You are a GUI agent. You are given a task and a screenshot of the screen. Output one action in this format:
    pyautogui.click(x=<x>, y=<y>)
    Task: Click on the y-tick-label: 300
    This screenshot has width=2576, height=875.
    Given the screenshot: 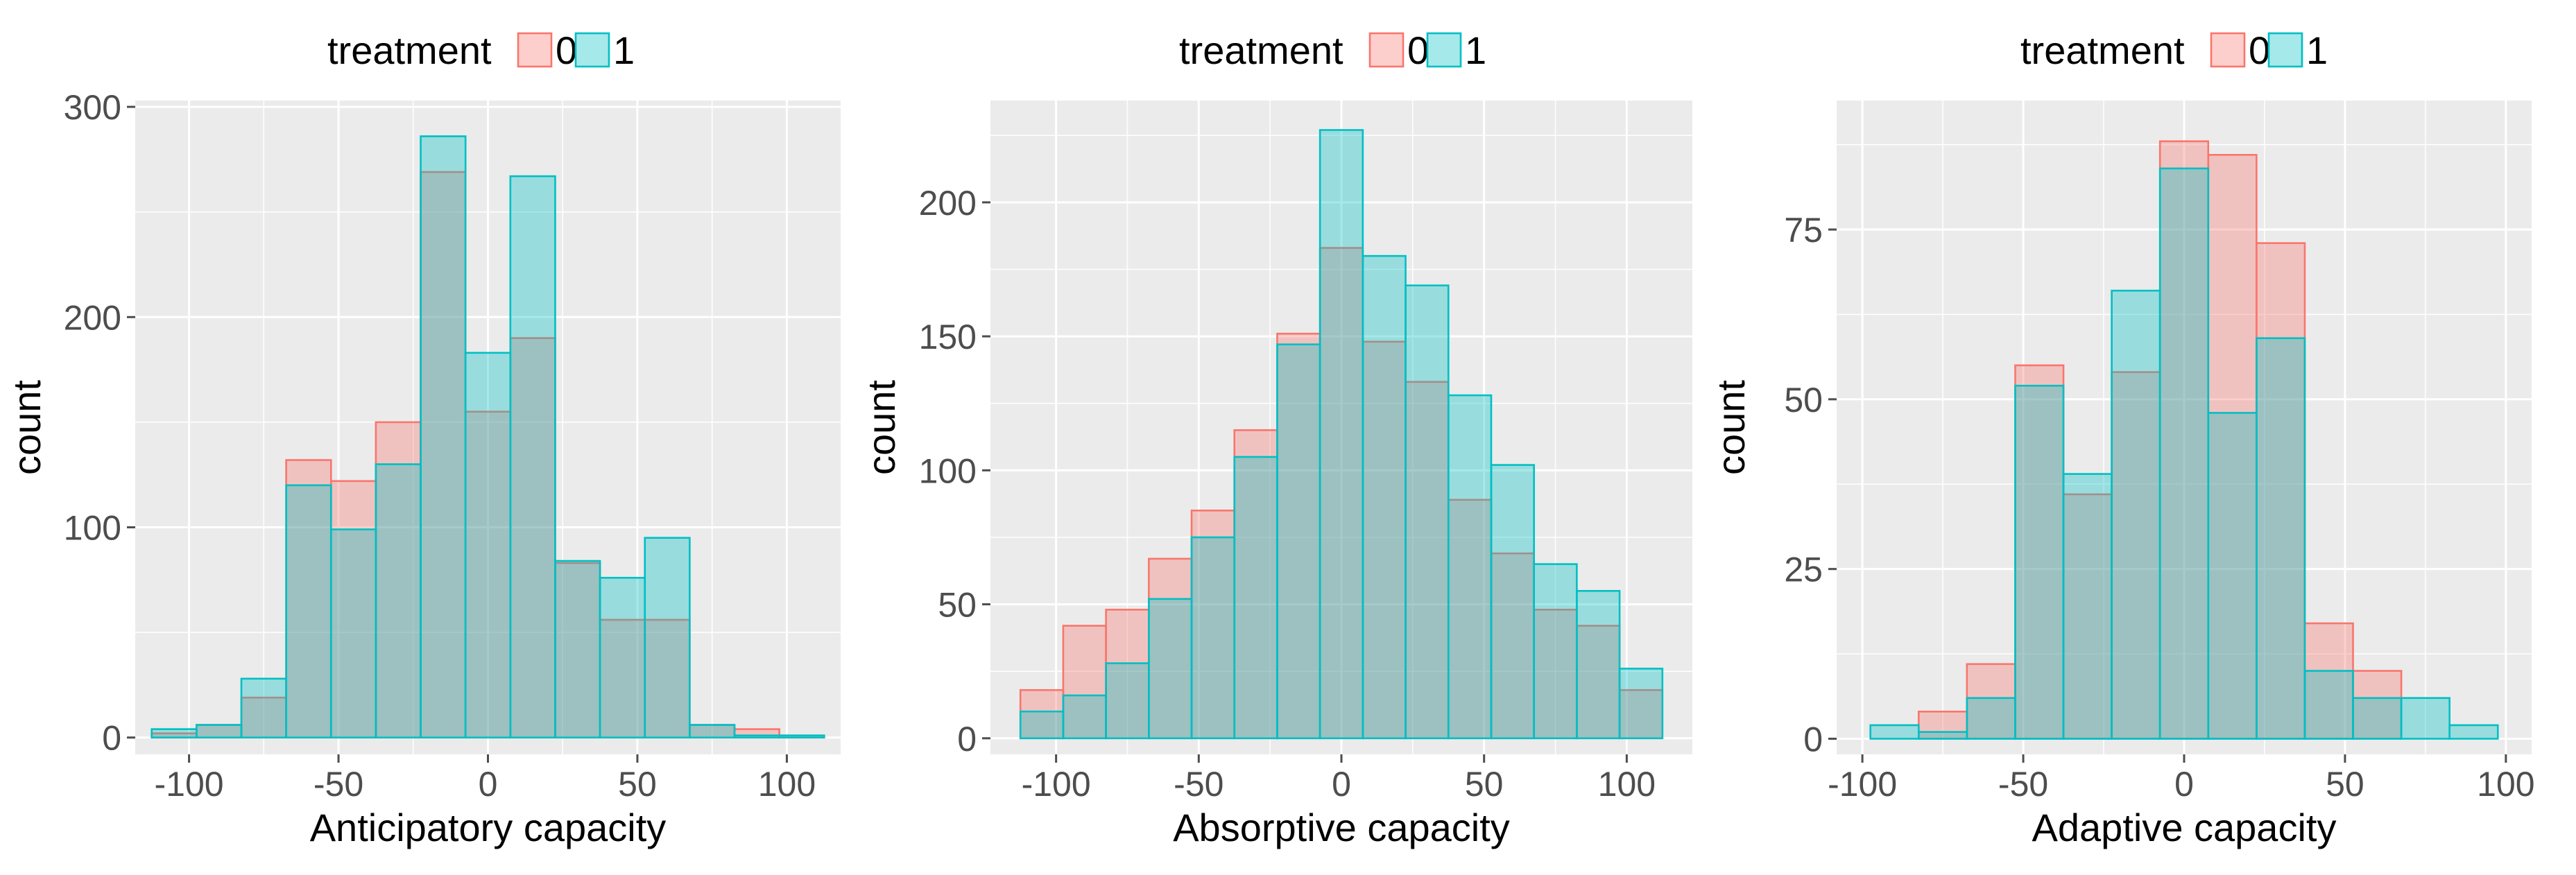 What is the action you would take?
    pyautogui.click(x=92, y=107)
    